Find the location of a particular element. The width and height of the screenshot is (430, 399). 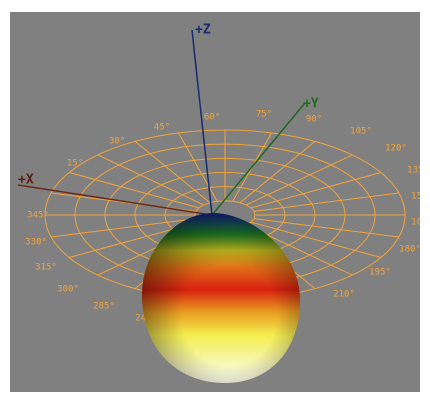

angle-label: 285° is located at coordinates (104, 307).